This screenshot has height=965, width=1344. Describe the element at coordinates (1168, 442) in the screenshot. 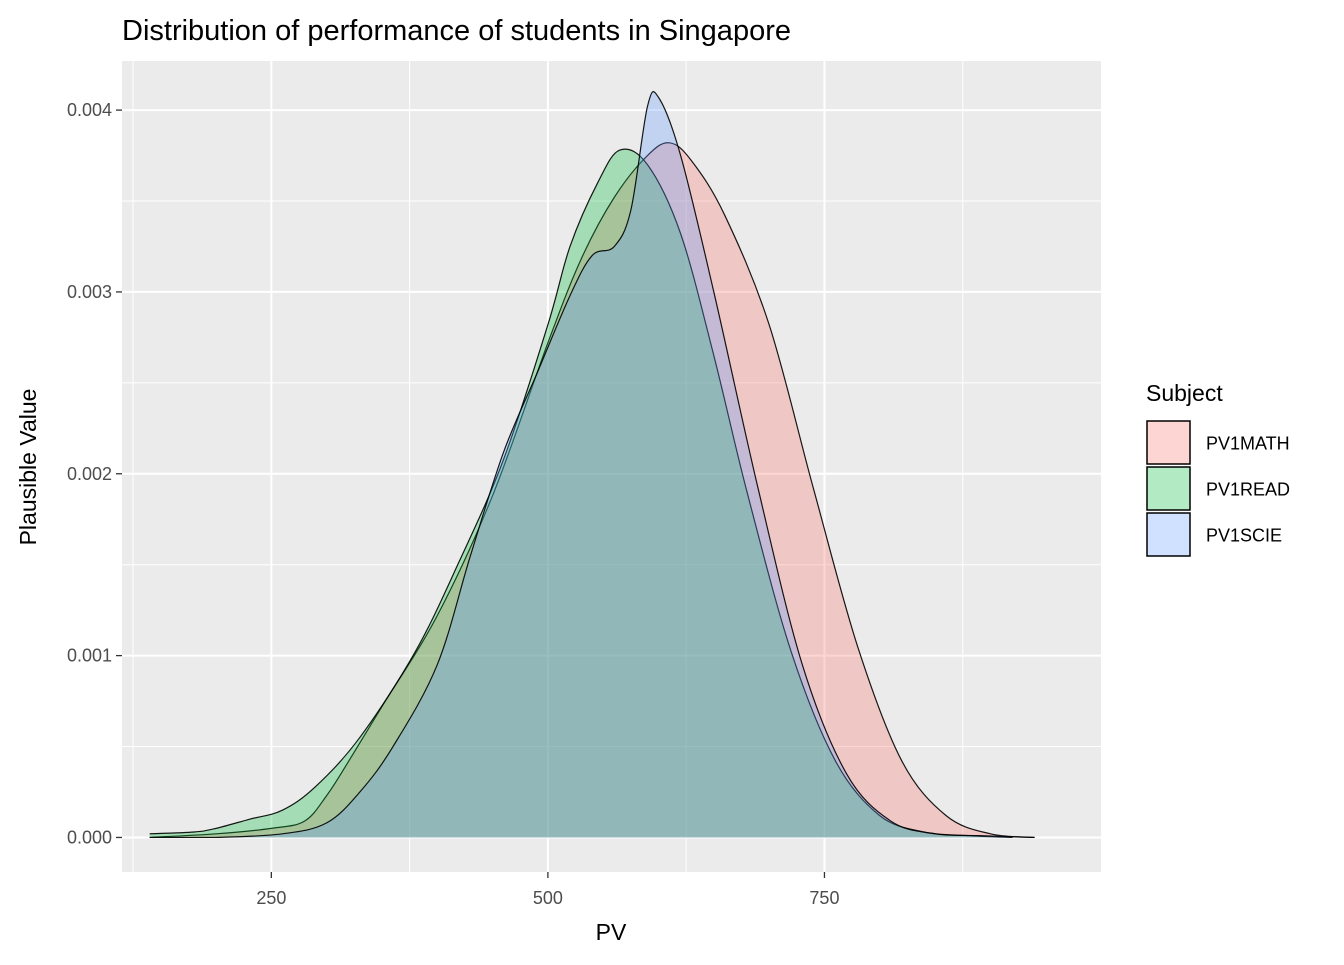

I see `legend-key-pv1math` at that location.